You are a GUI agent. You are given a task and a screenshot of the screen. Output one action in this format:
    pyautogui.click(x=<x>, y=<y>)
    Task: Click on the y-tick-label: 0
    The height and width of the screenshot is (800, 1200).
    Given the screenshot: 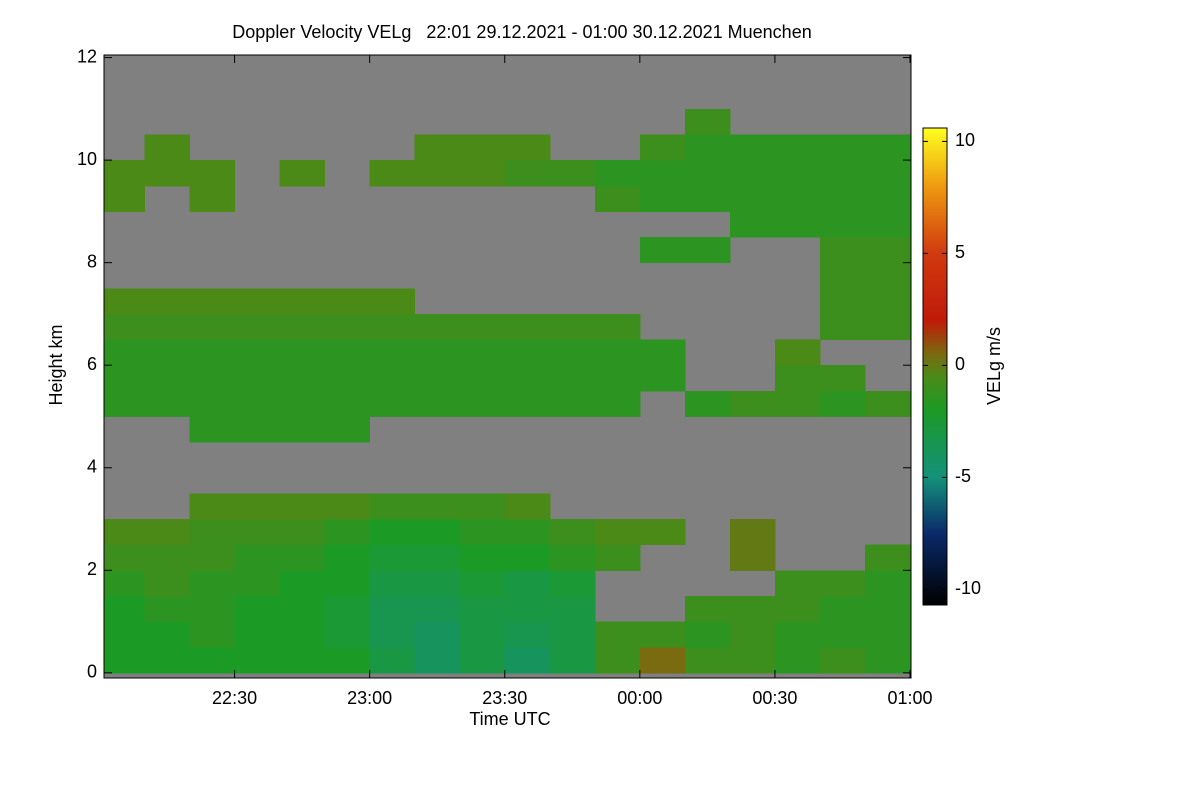 What is the action you would take?
    pyautogui.click(x=92, y=672)
    